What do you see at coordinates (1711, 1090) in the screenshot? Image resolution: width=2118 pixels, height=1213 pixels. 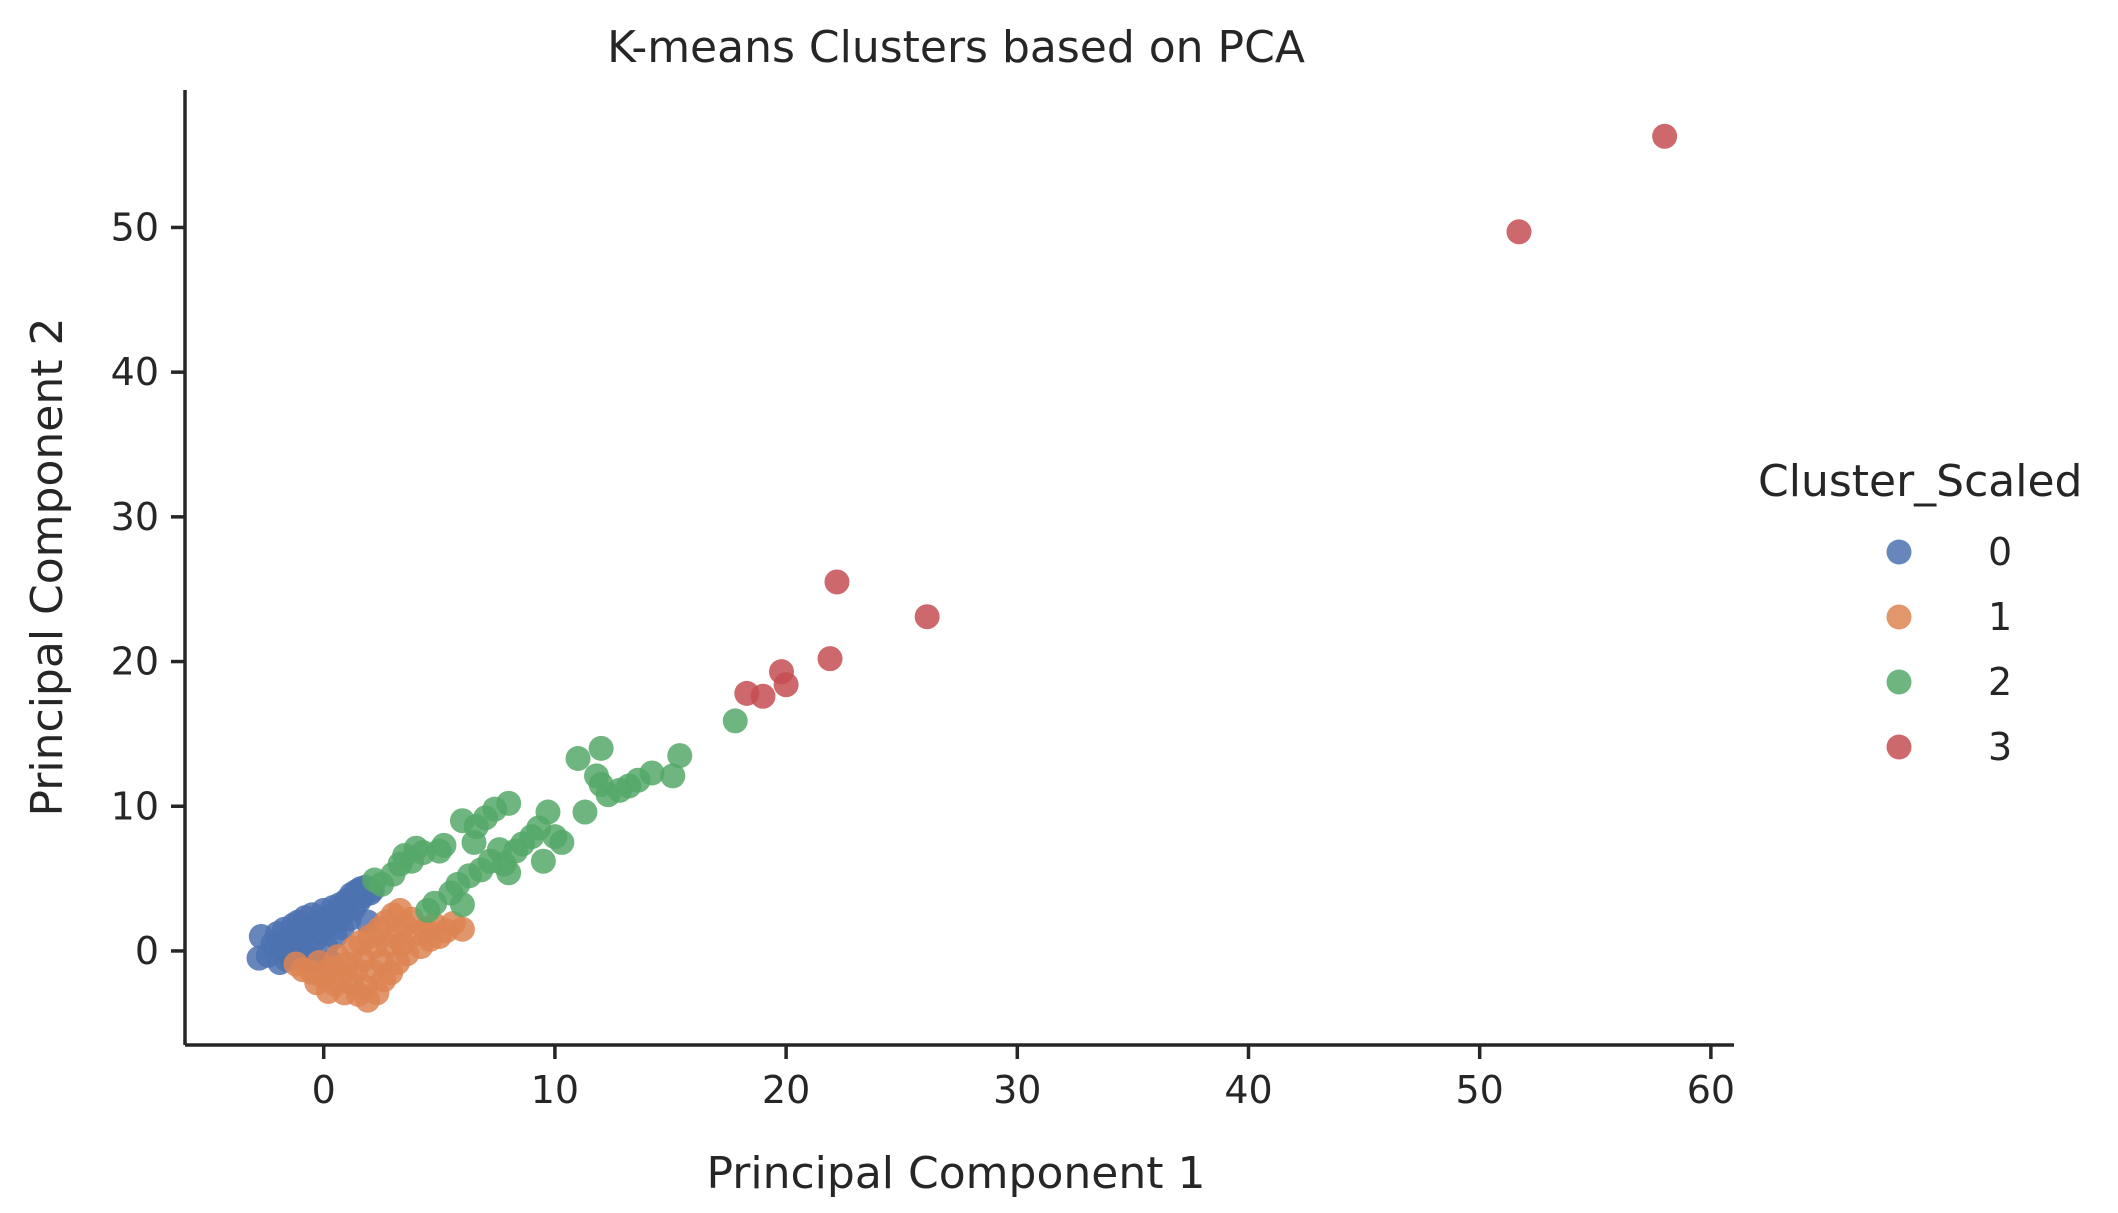 I see `x-tick-label: 60` at bounding box center [1711, 1090].